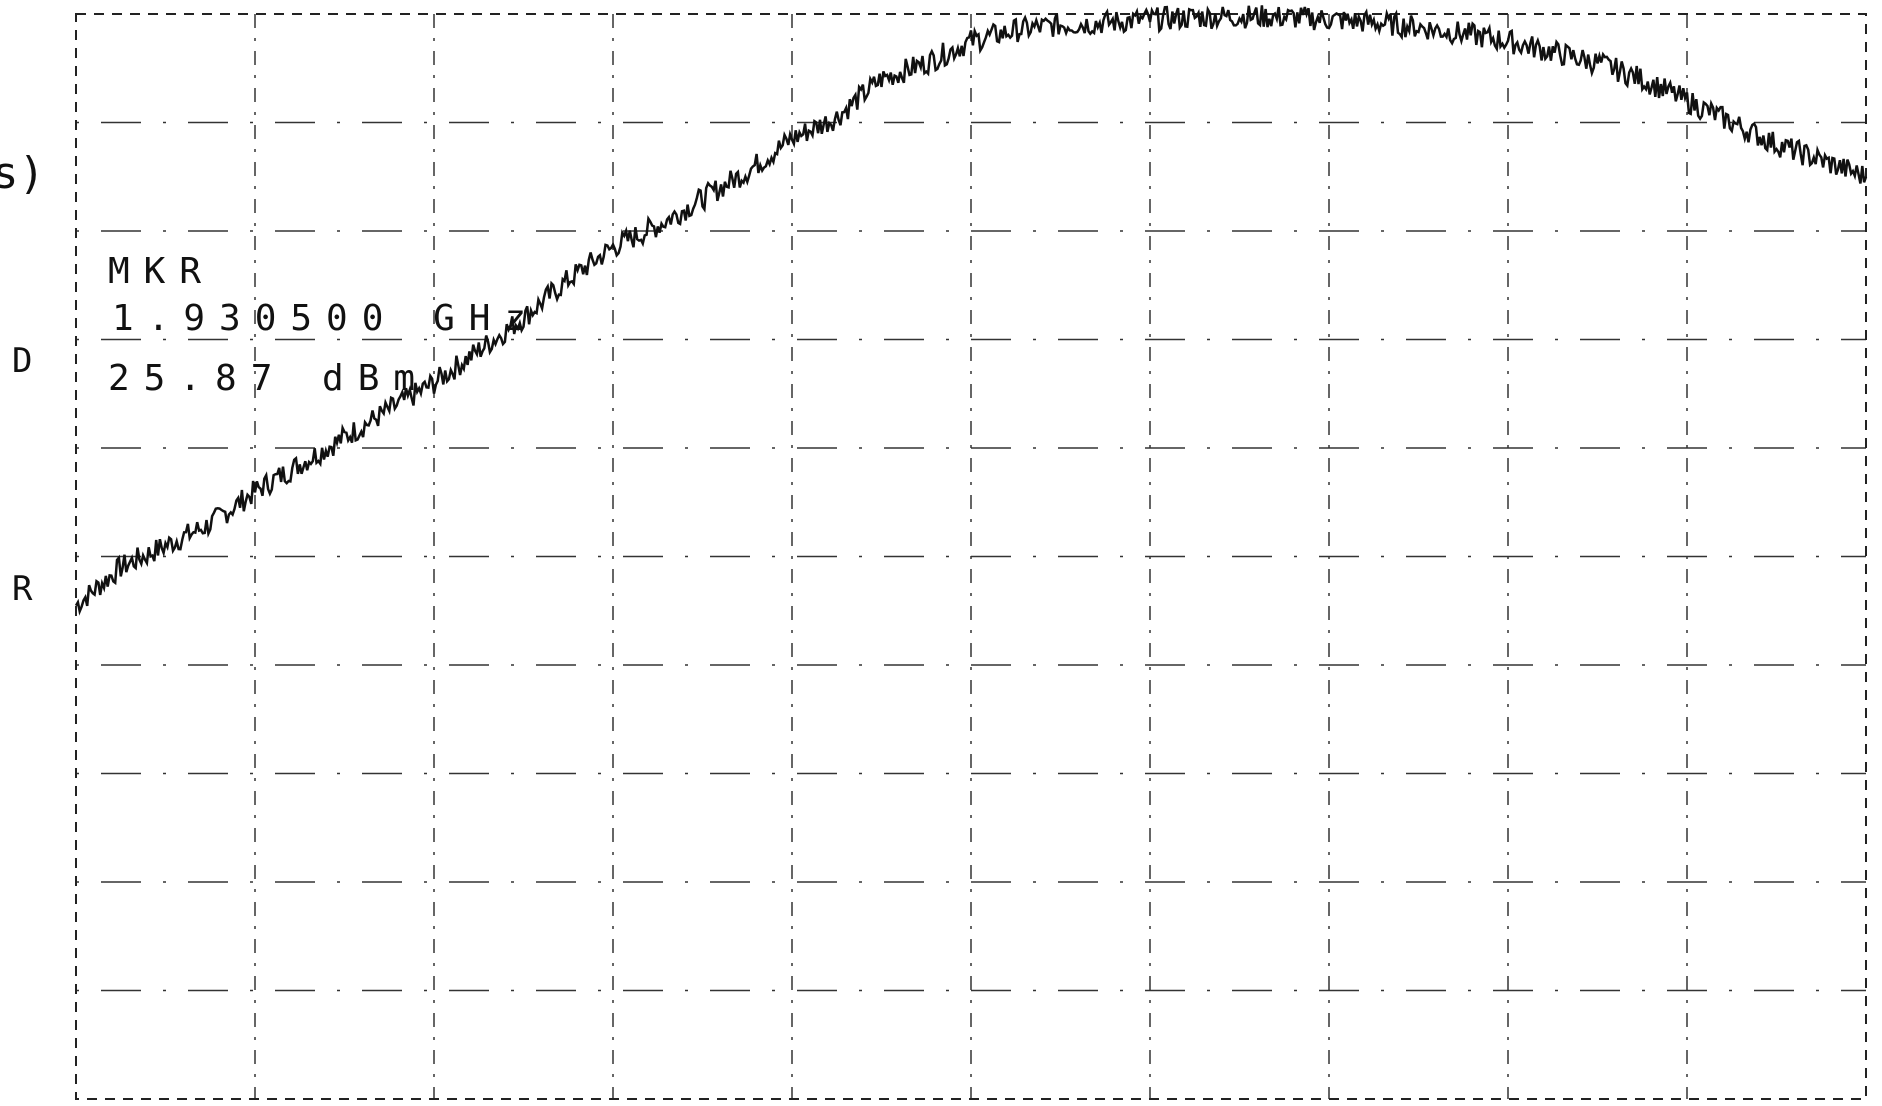 The height and width of the screenshot is (1106, 1882). What do you see at coordinates (268, 378) in the screenshot?
I see `marker-level: 25.87 dBm` at bounding box center [268, 378].